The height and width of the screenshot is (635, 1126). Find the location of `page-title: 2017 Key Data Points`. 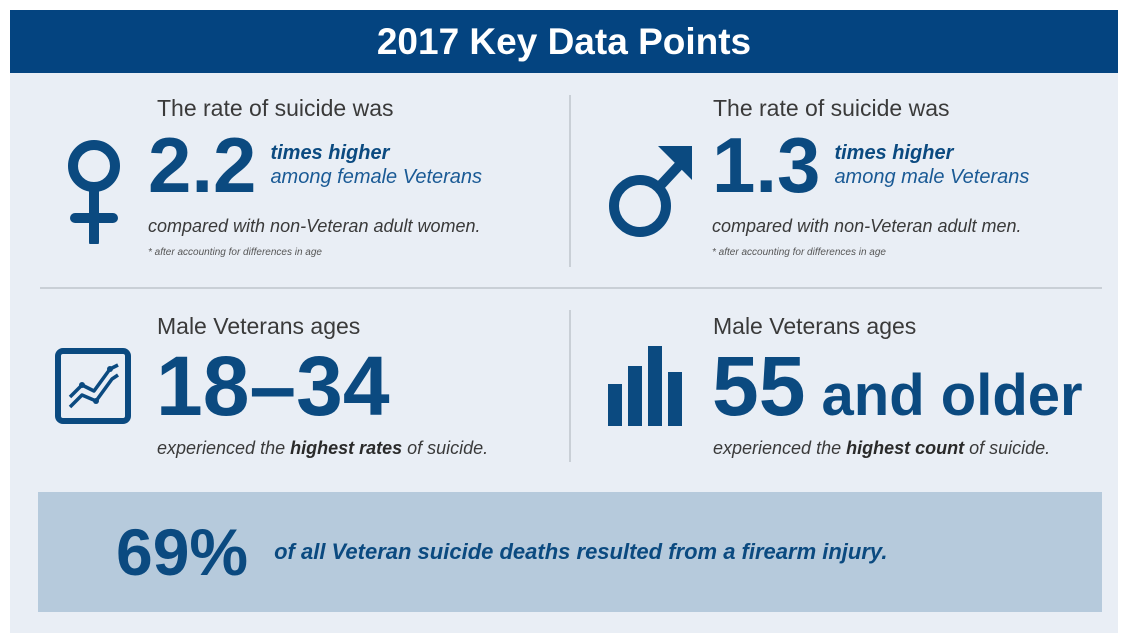

page-title: 2017 Key Data Points is located at coordinates (564, 41).